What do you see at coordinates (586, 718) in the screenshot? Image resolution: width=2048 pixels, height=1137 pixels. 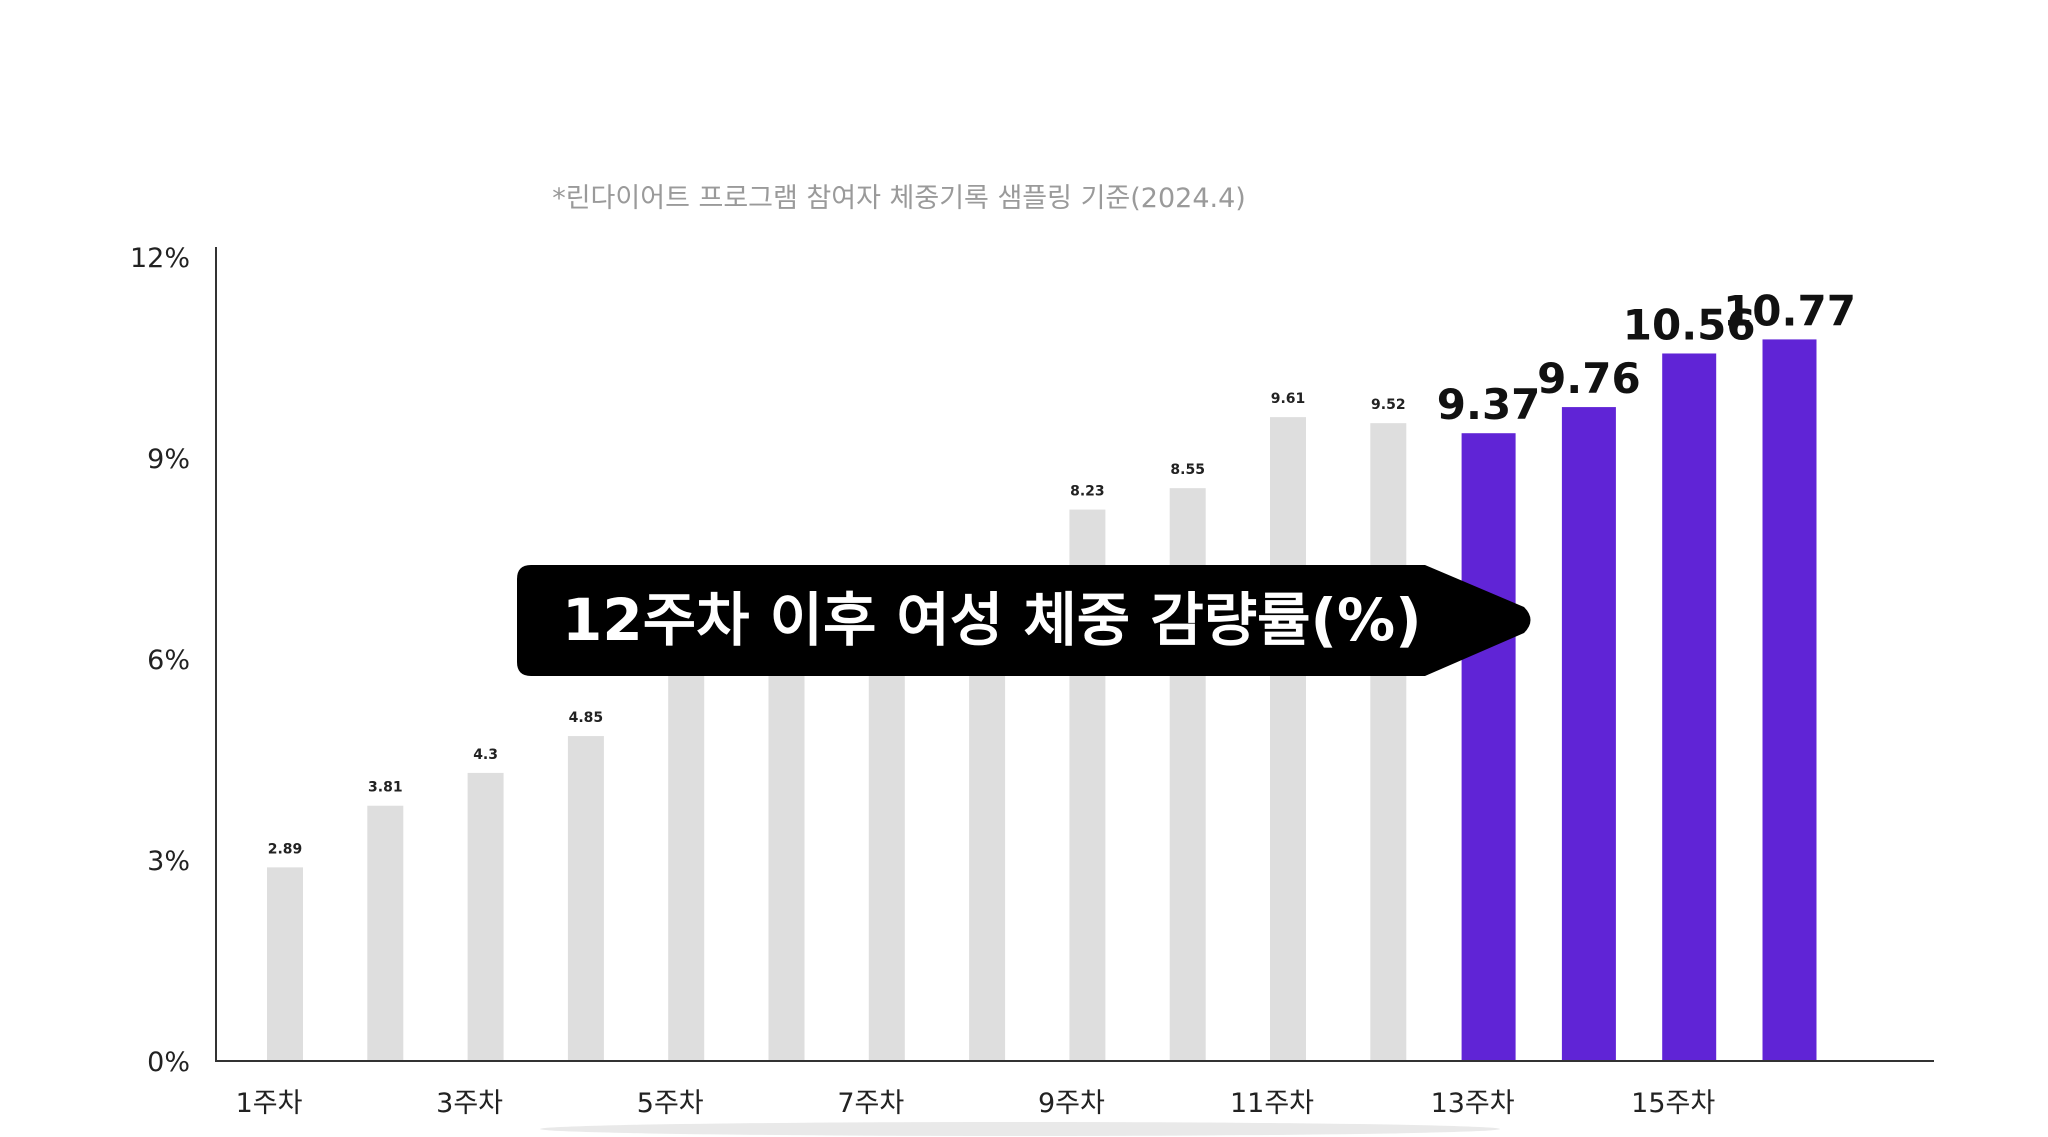 I see `data-label: 4.85` at bounding box center [586, 718].